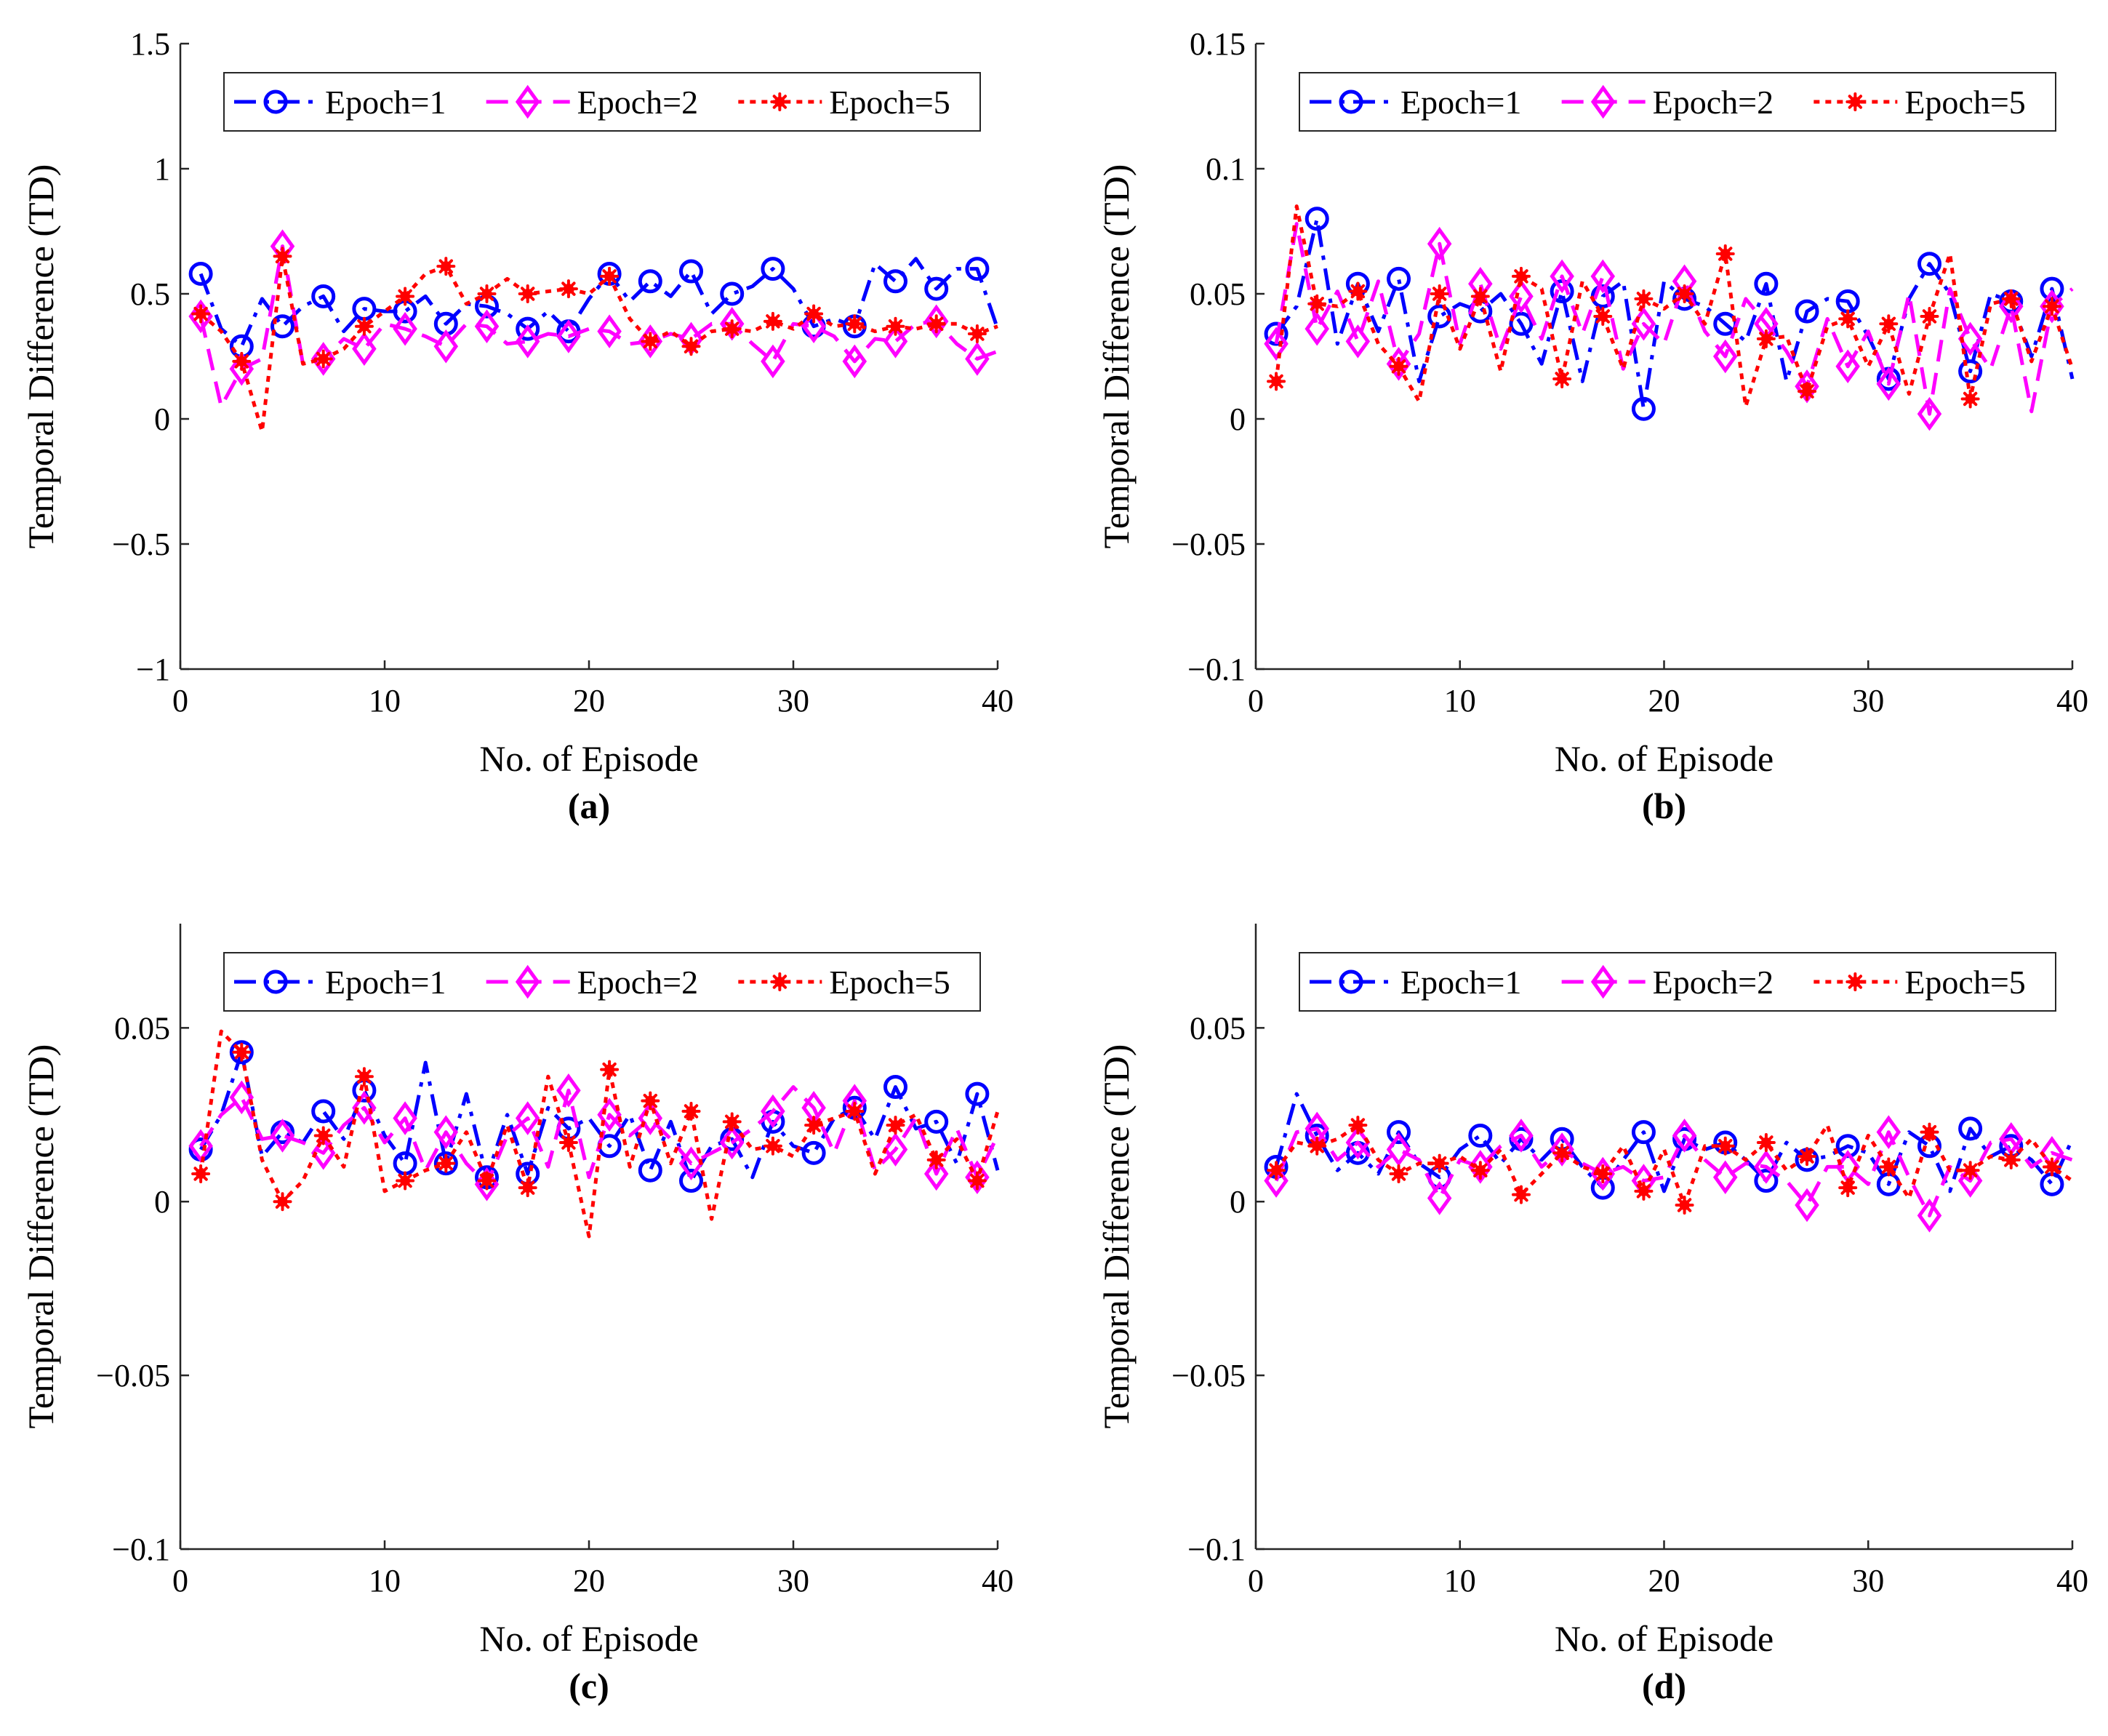 This screenshot has height=1736, width=2108. What do you see at coordinates (1218, 44) in the screenshot?
I see `y-tick-label: 0.15` at bounding box center [1218, 44].